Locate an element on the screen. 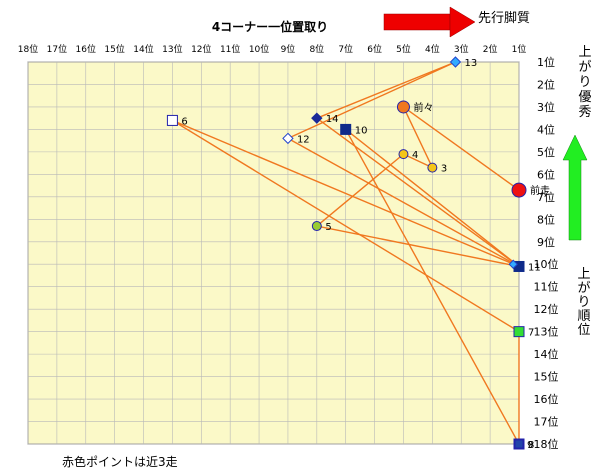 The height and width of the screenshot is (470, 603). x-tick-label: 12位 is located at coordinates (201, 49).